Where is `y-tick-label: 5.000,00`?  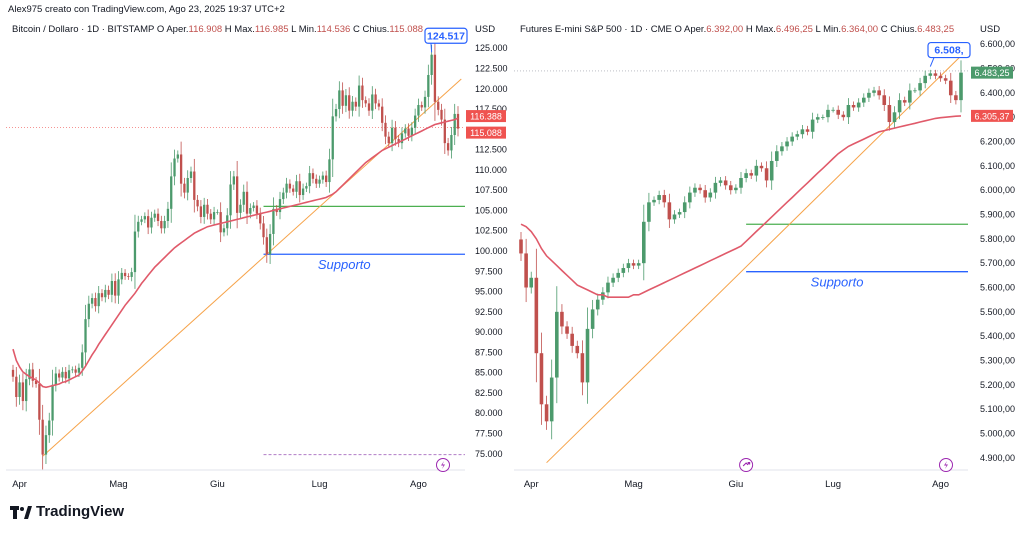
y-tick-label: 5.000,00 is located at coordinates (997, 434).